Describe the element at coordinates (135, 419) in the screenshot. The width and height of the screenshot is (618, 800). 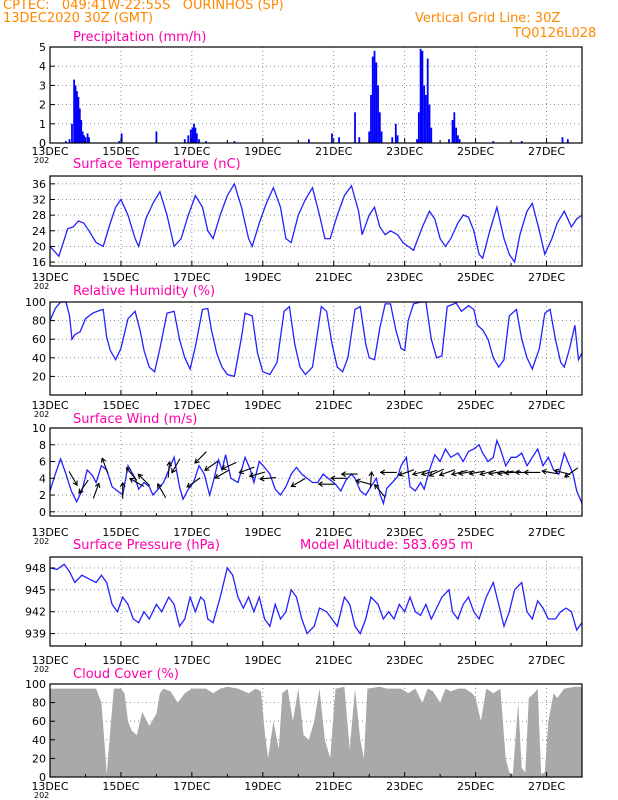
I see `panel-title: Surface Wind (m/s)` at that location.